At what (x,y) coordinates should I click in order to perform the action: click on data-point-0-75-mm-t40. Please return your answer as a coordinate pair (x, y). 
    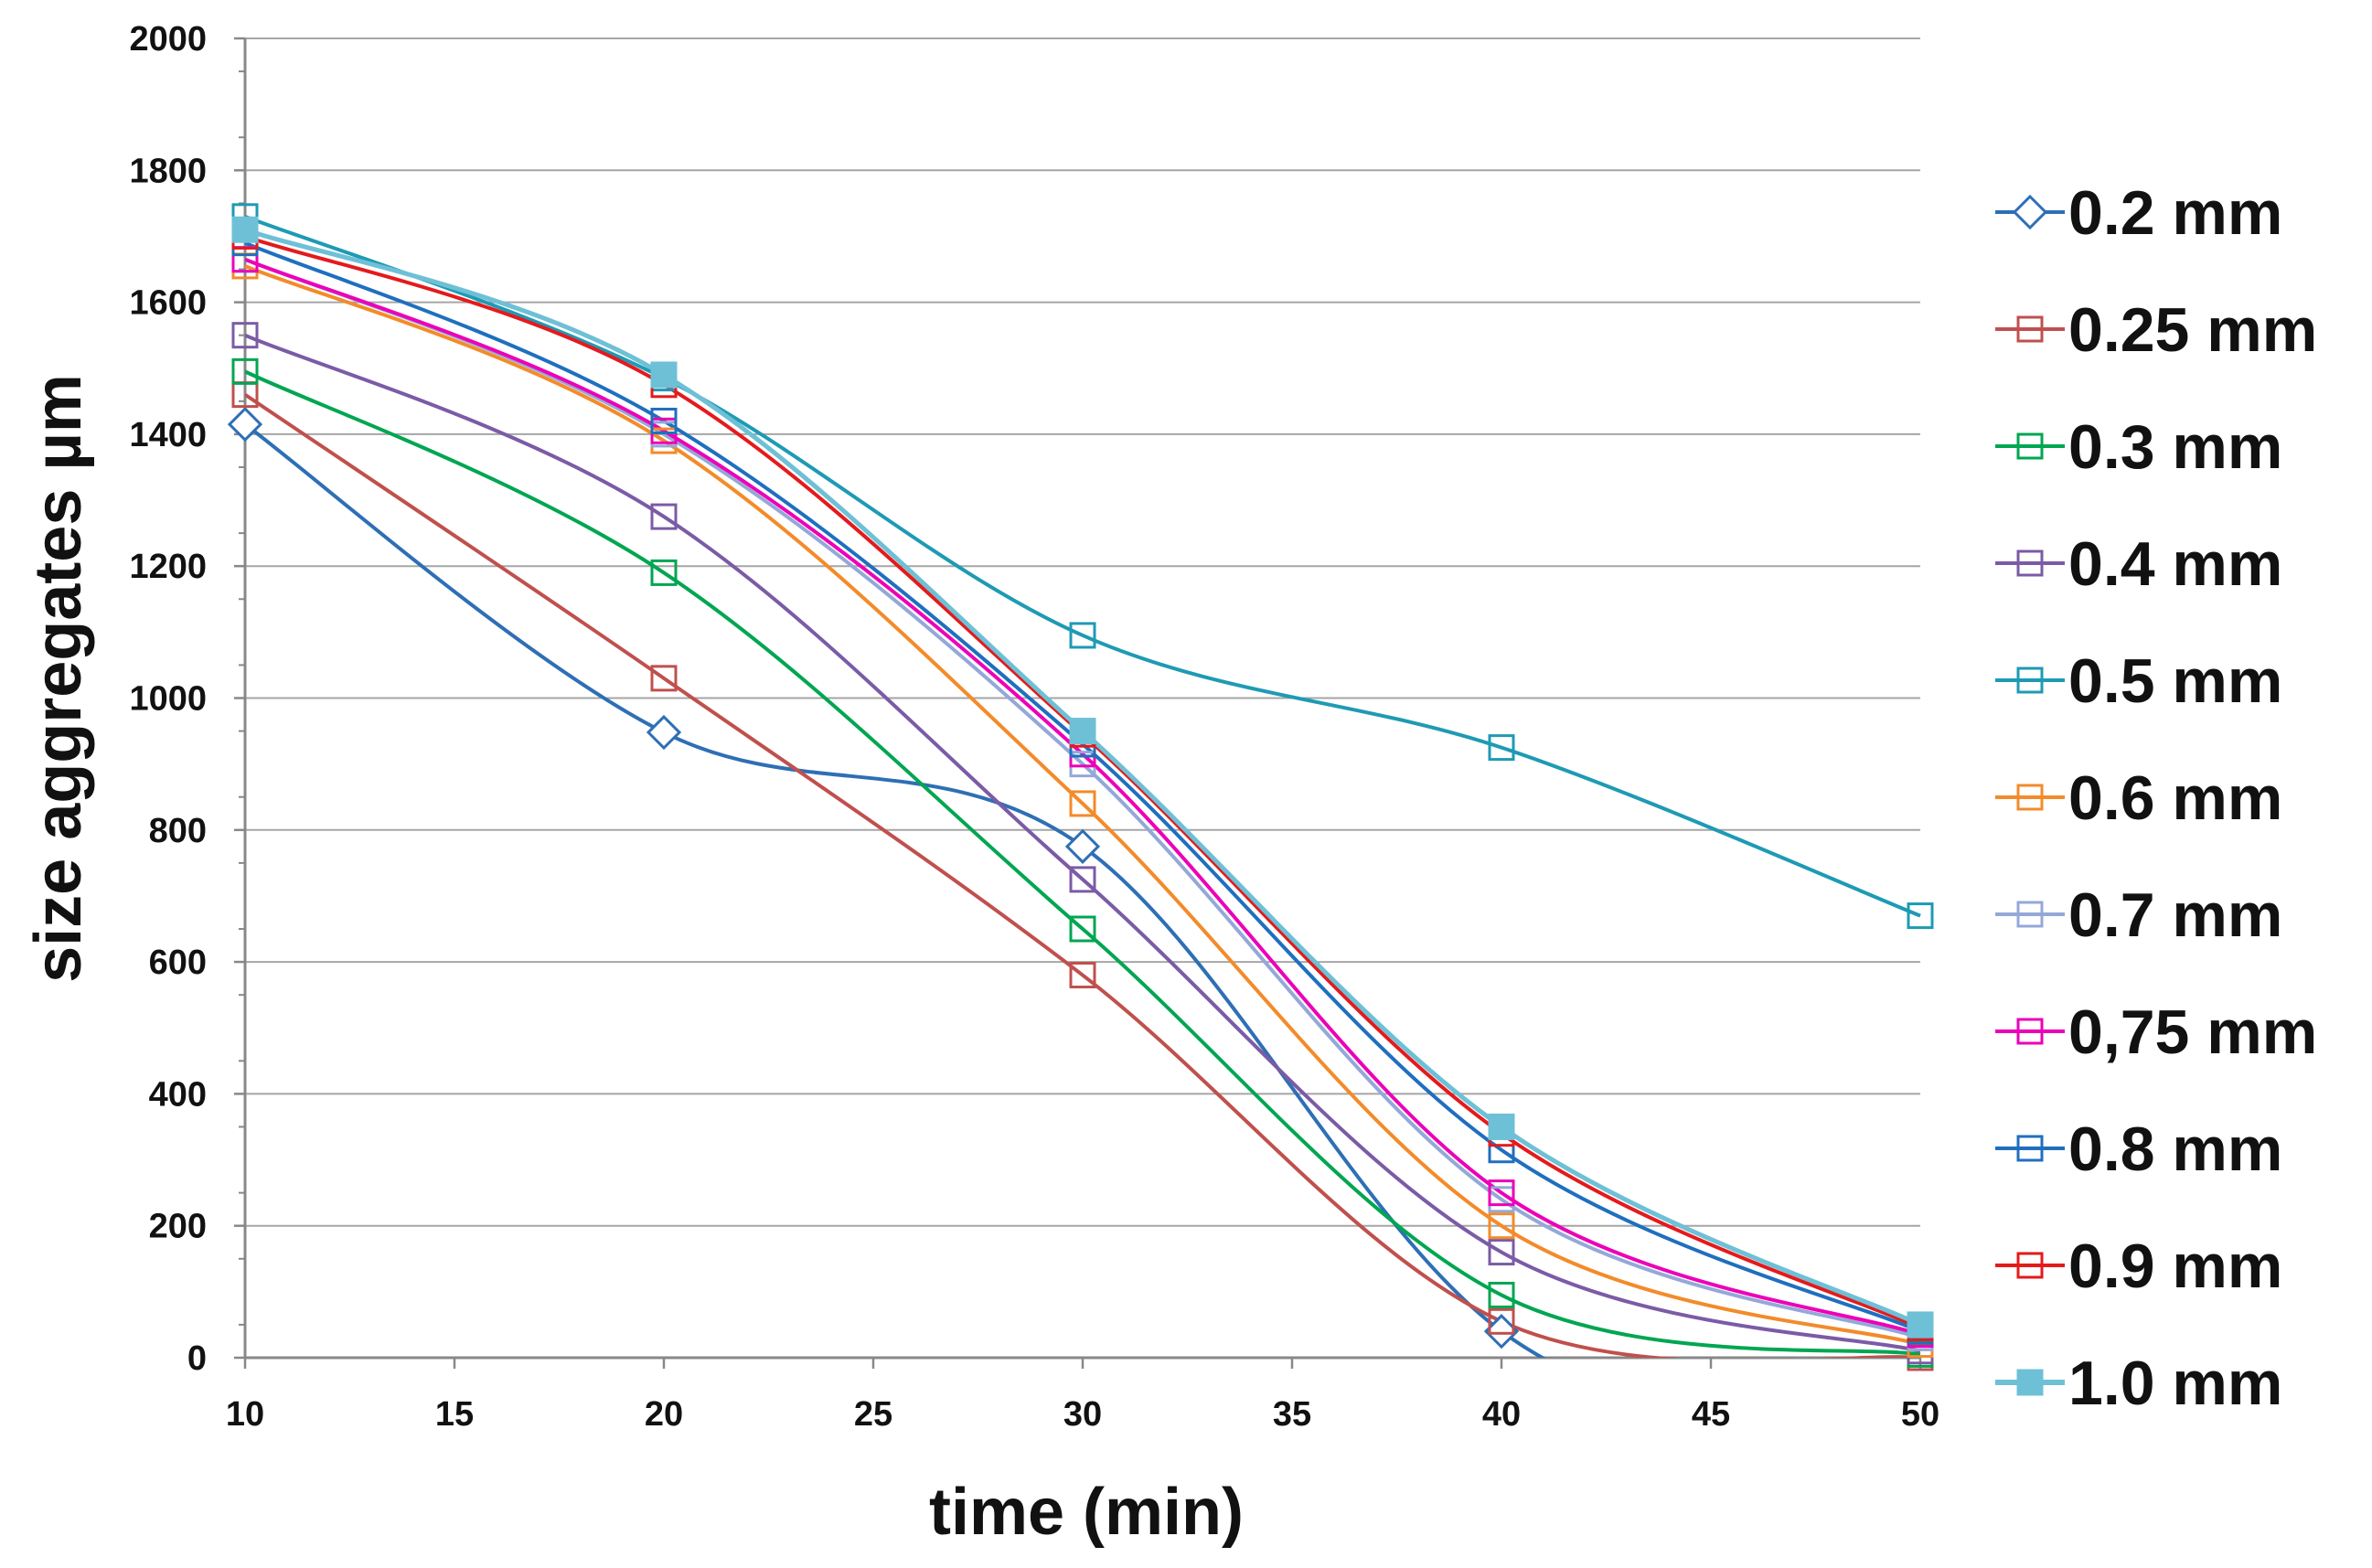
    Looking at the image, I should click on (1501, 1193).